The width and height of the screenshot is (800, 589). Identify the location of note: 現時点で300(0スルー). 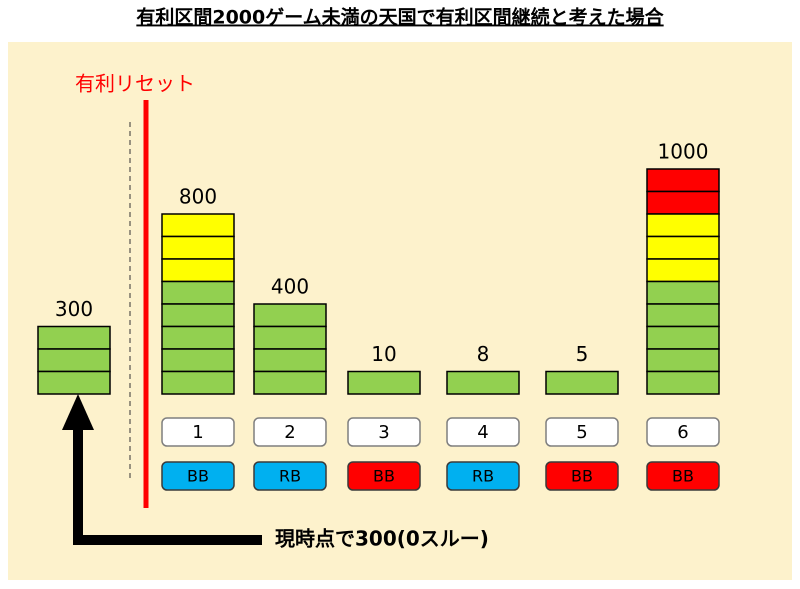
(382, 539).